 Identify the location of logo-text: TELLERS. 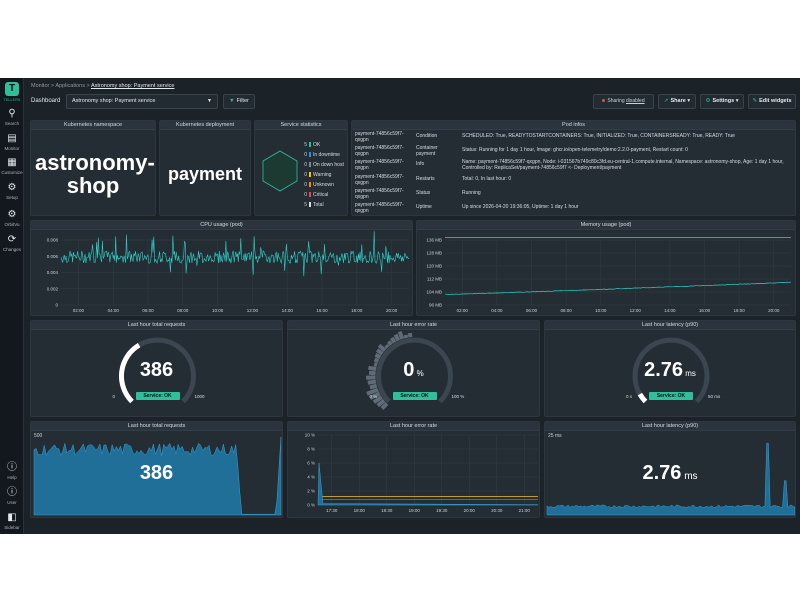
(12, 100).